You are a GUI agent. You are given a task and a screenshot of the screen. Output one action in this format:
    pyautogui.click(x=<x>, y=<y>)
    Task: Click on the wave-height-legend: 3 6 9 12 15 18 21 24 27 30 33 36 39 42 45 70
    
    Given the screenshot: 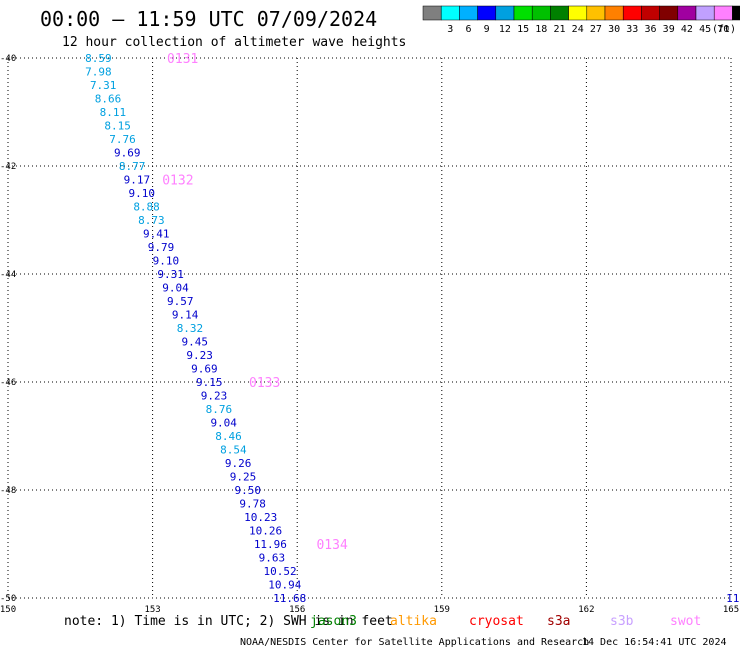 What is the action you would take?
    pyautogui.click(x=581, y=20)
    